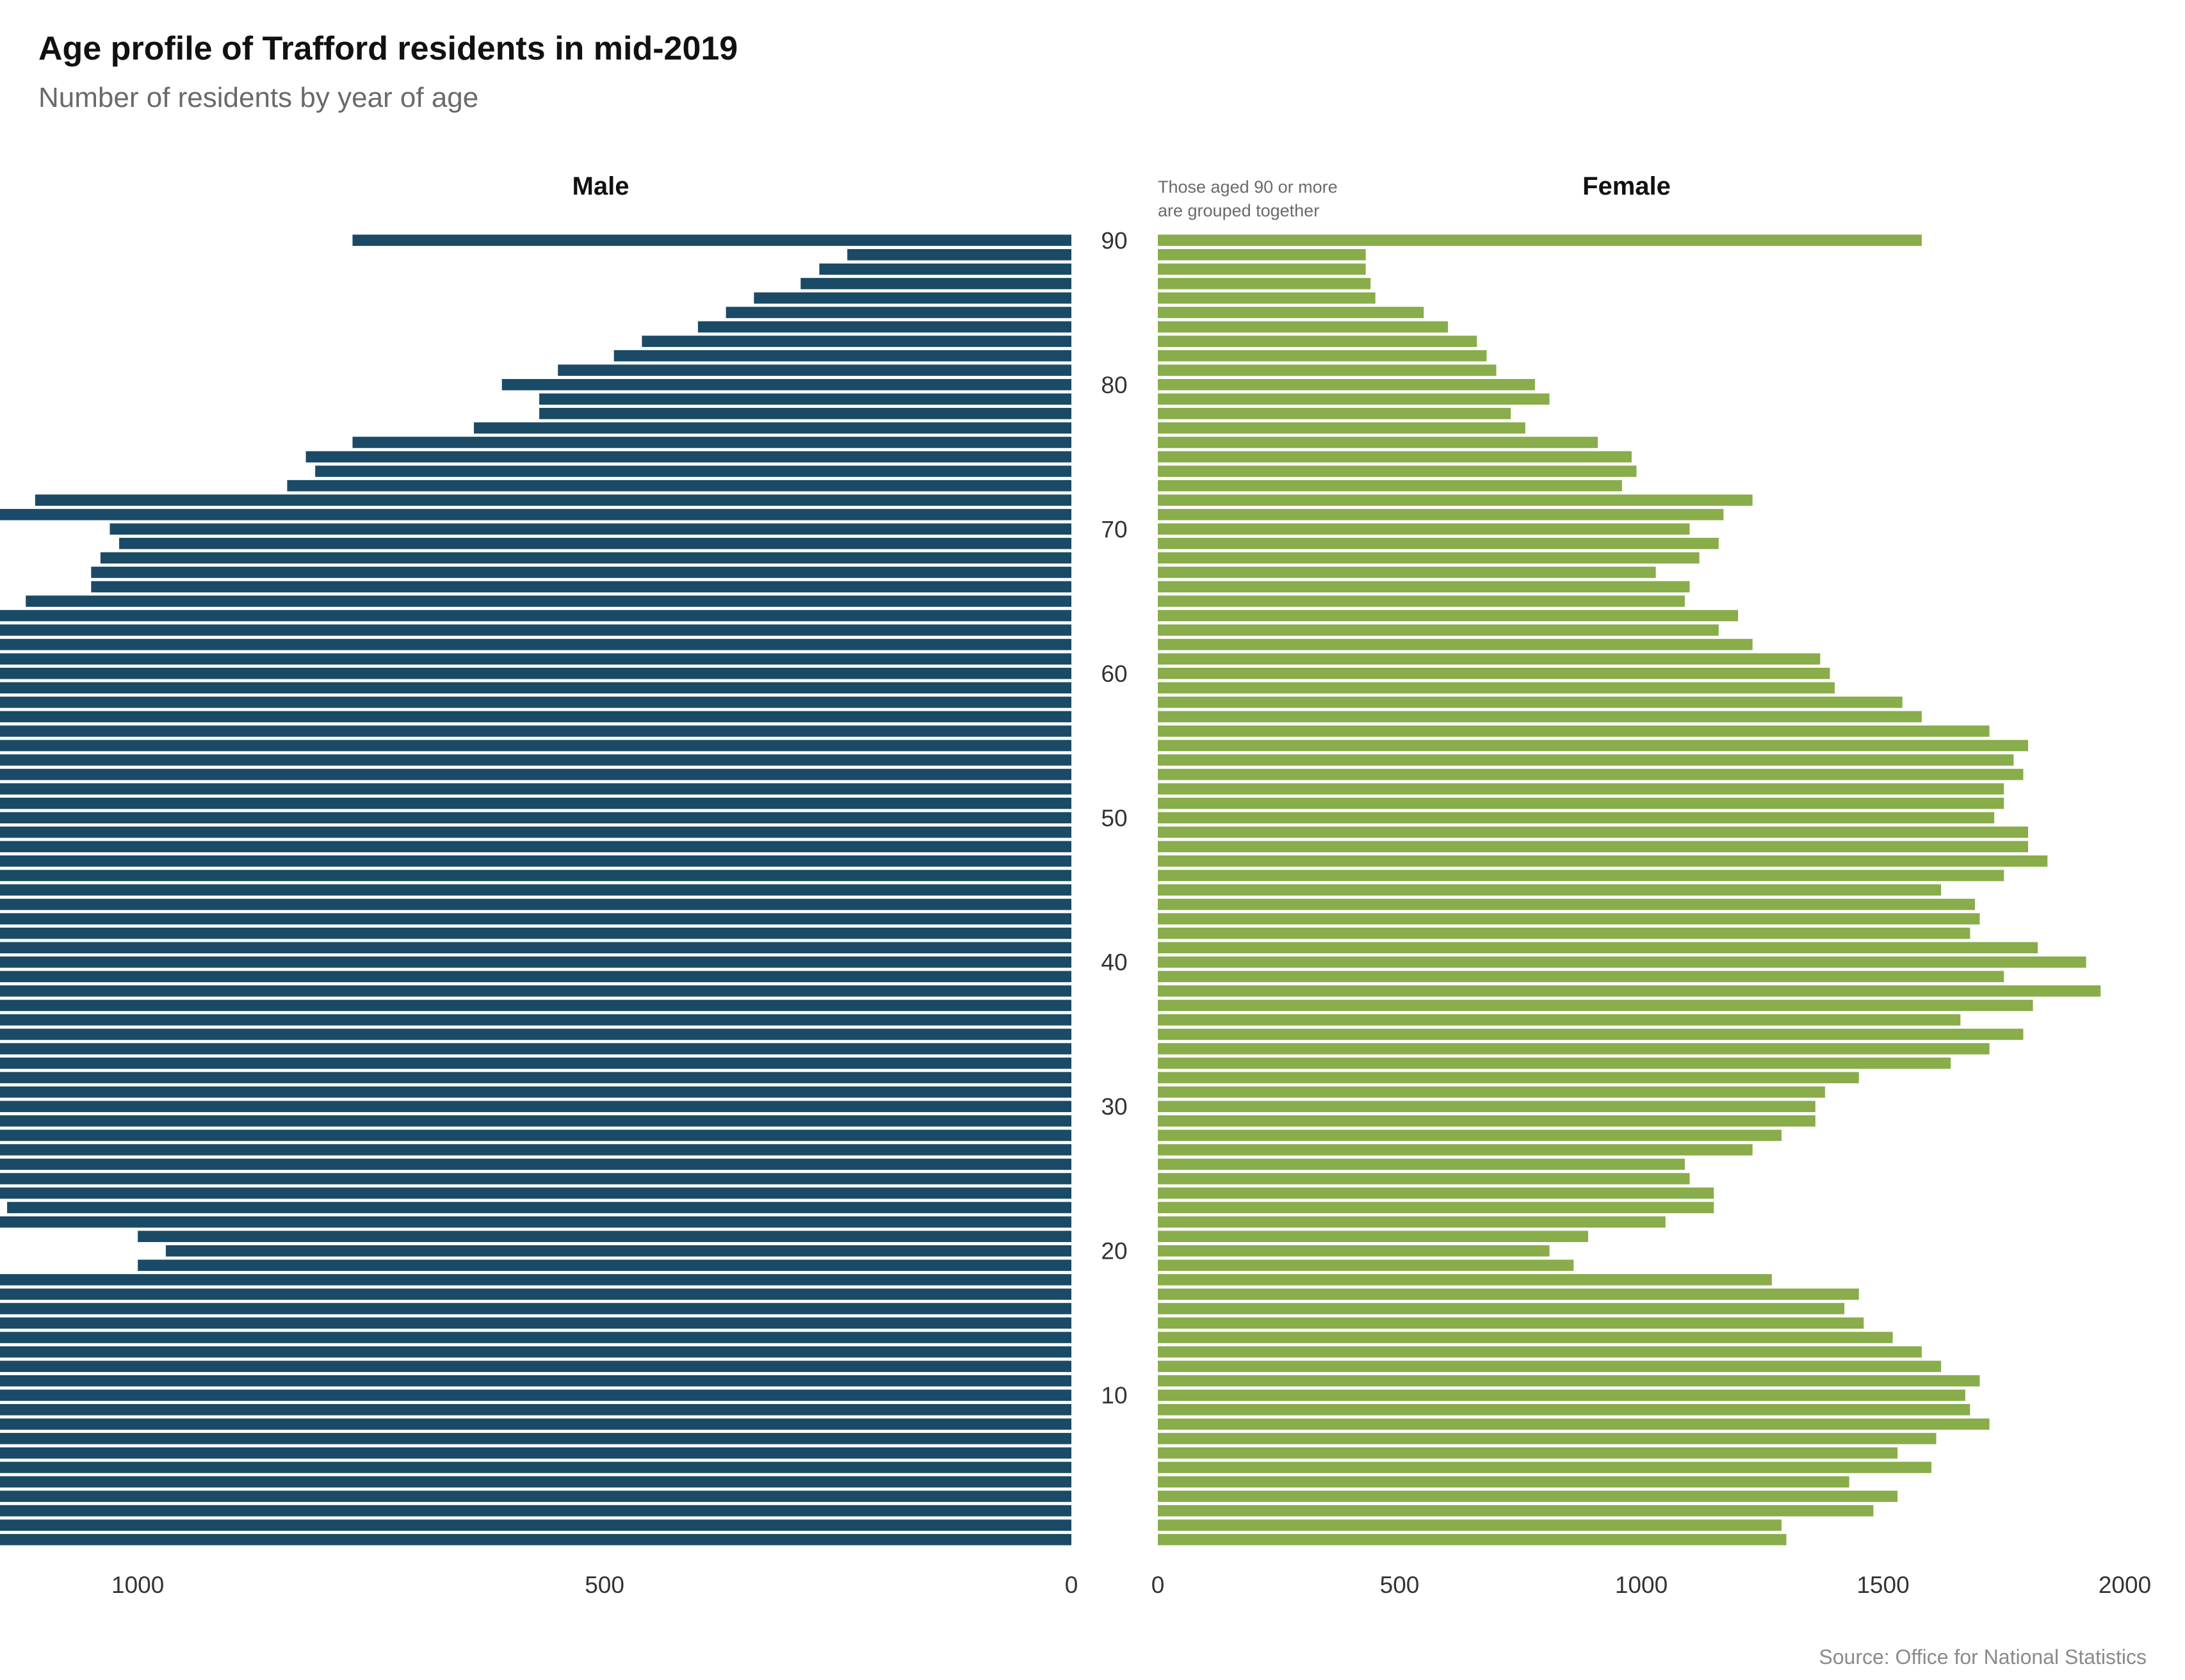  Describe the element at coordinates (1626, 186) in the screenshot. I see `female-panel-title: Female` at that location.